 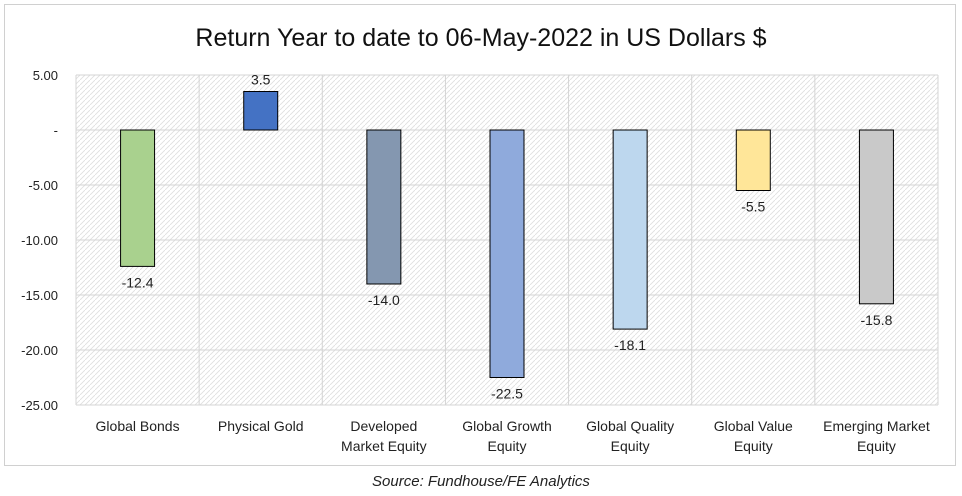 What do you see at coordinates (753, 426) in the screenshot?
I see `x-category-label: Global Value` at bounding box center [753, 426].